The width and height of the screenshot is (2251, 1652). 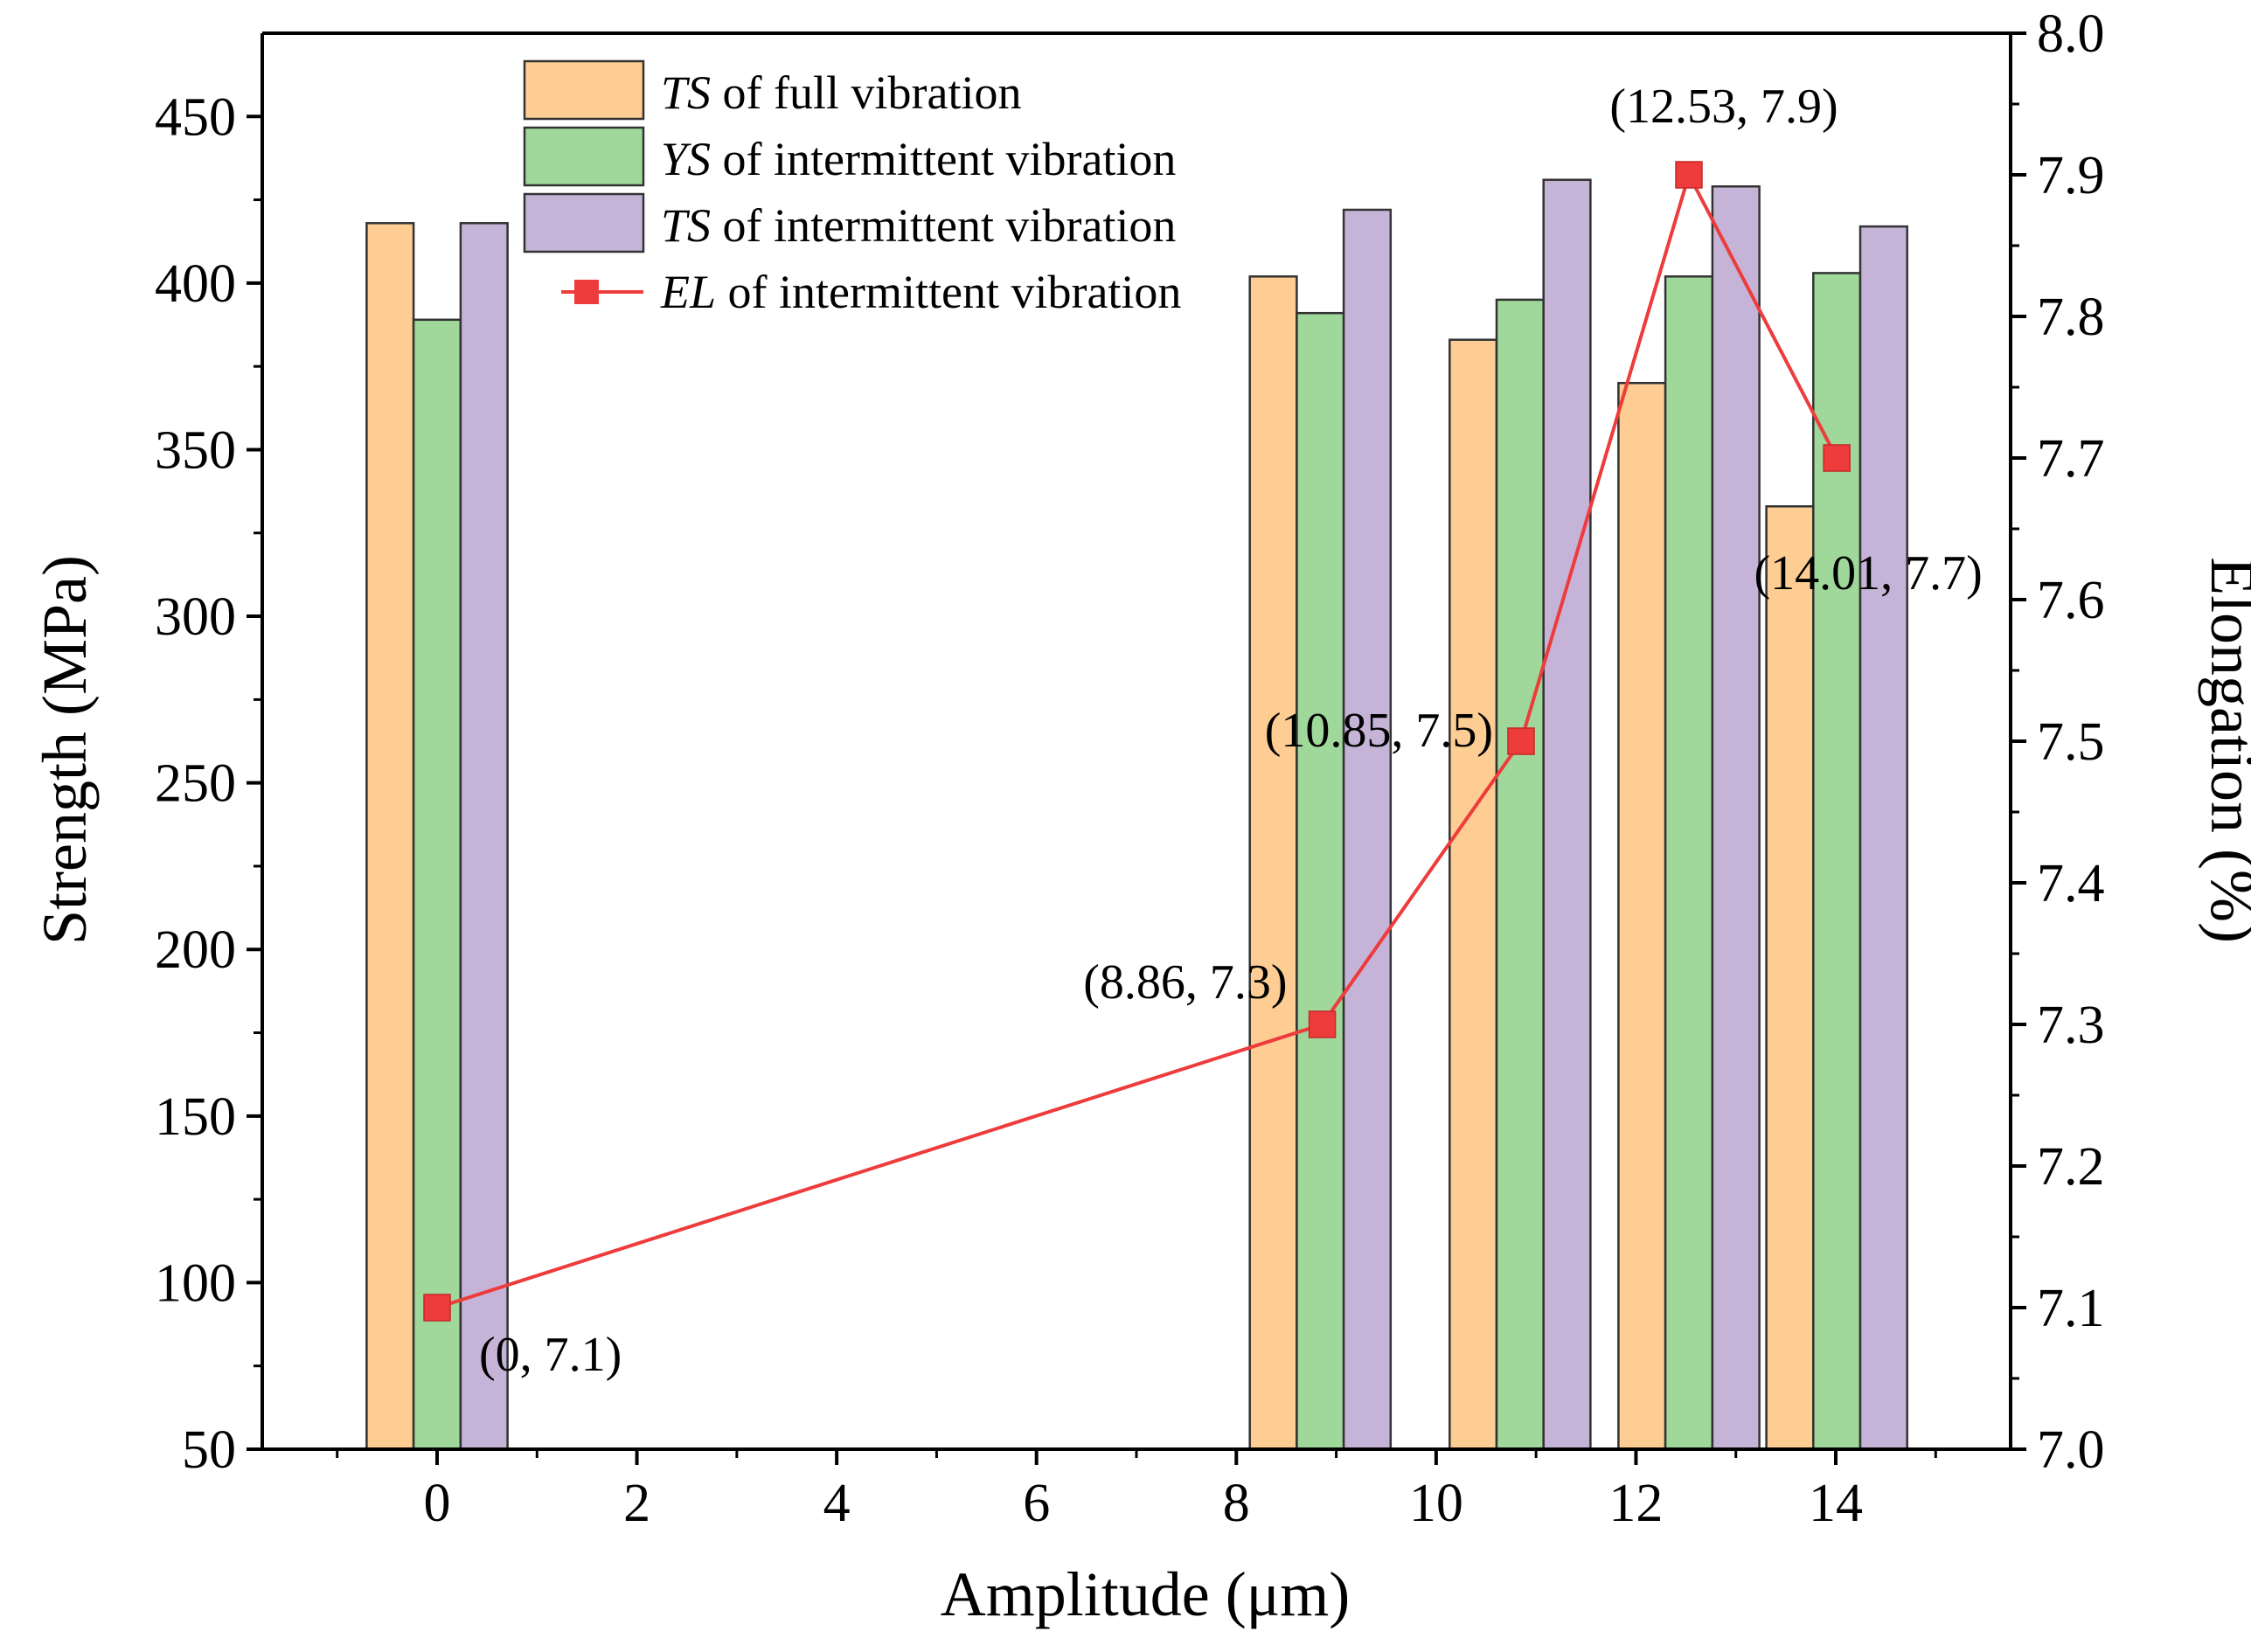 I want to click on y2-tick-label-9: 7.9, so click(x=2071, y=176).